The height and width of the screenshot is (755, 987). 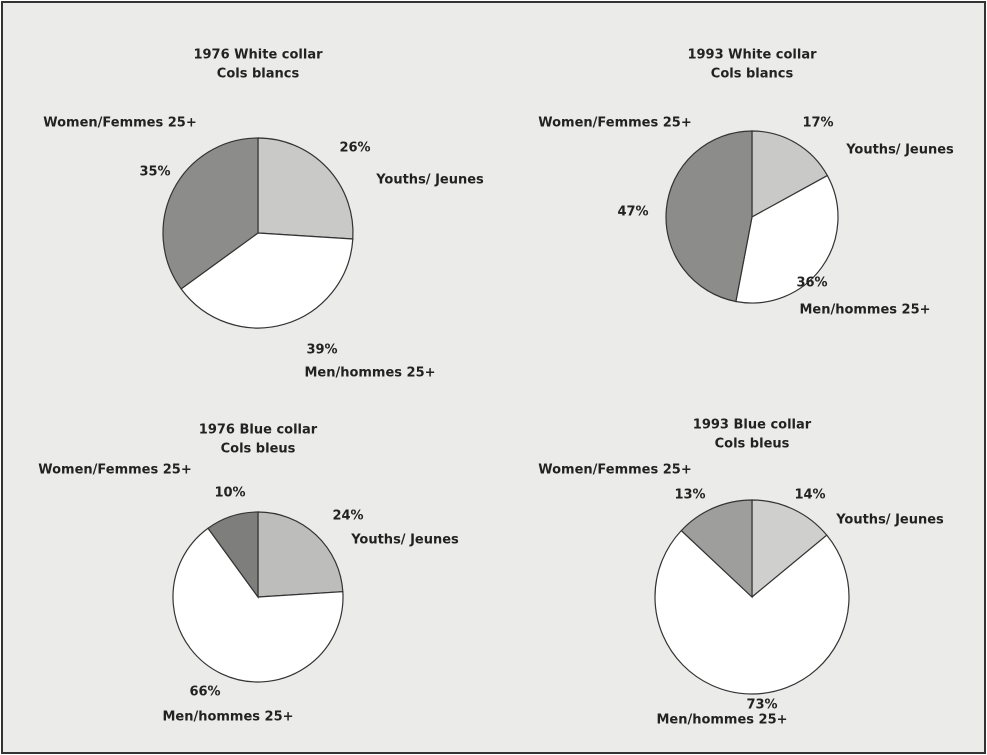 What do you see at coordinates (347, 516) in the screenshot?
I see `slice-percent: 24%` at bounding box center [347, 516].